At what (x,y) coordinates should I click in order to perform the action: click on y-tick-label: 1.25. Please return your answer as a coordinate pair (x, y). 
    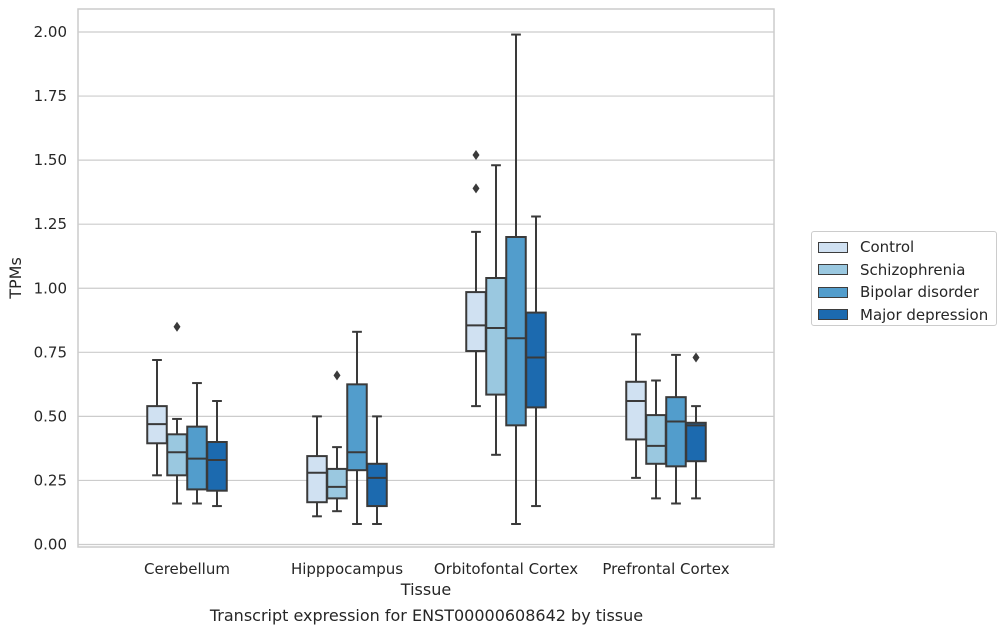
    Looking at the image, I should click on (50, 224).